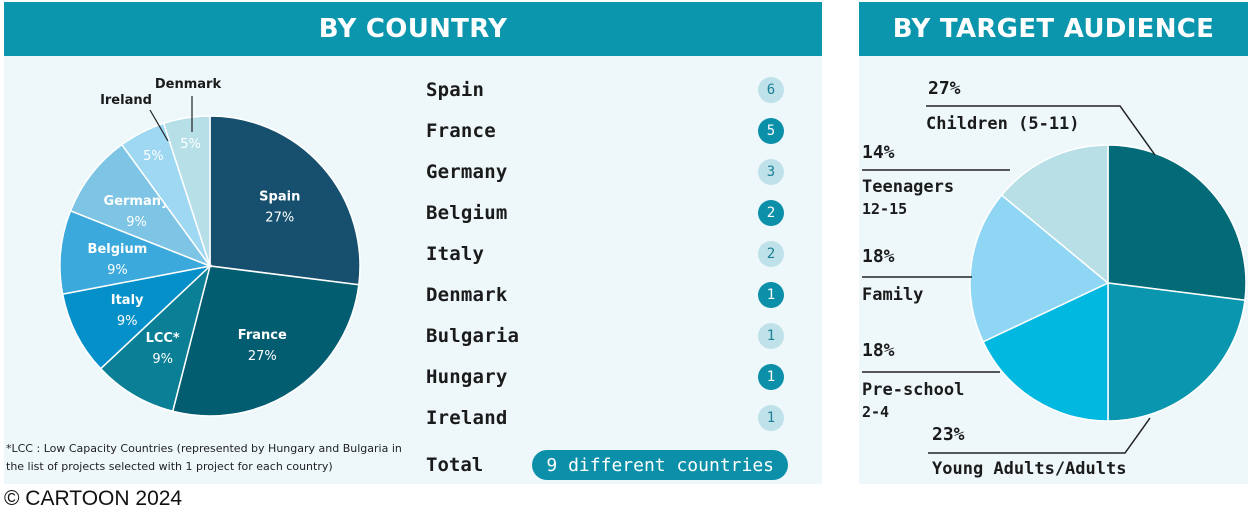 The width and height of the screenshot is (1250, 522). What do you see at coordinates (878, 152) in the screenshot?
I see `audience-teenagers-pct: 14%` at bounding box center [878, 152].